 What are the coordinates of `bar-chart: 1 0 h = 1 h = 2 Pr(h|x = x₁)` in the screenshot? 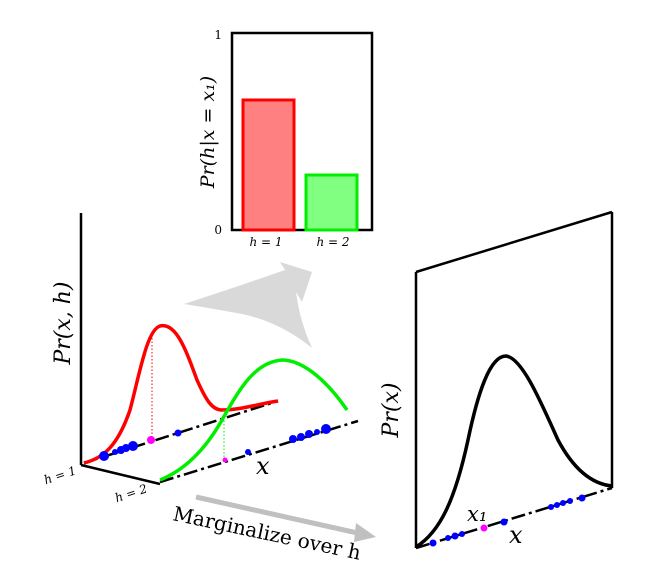 It's located at (285, 138).